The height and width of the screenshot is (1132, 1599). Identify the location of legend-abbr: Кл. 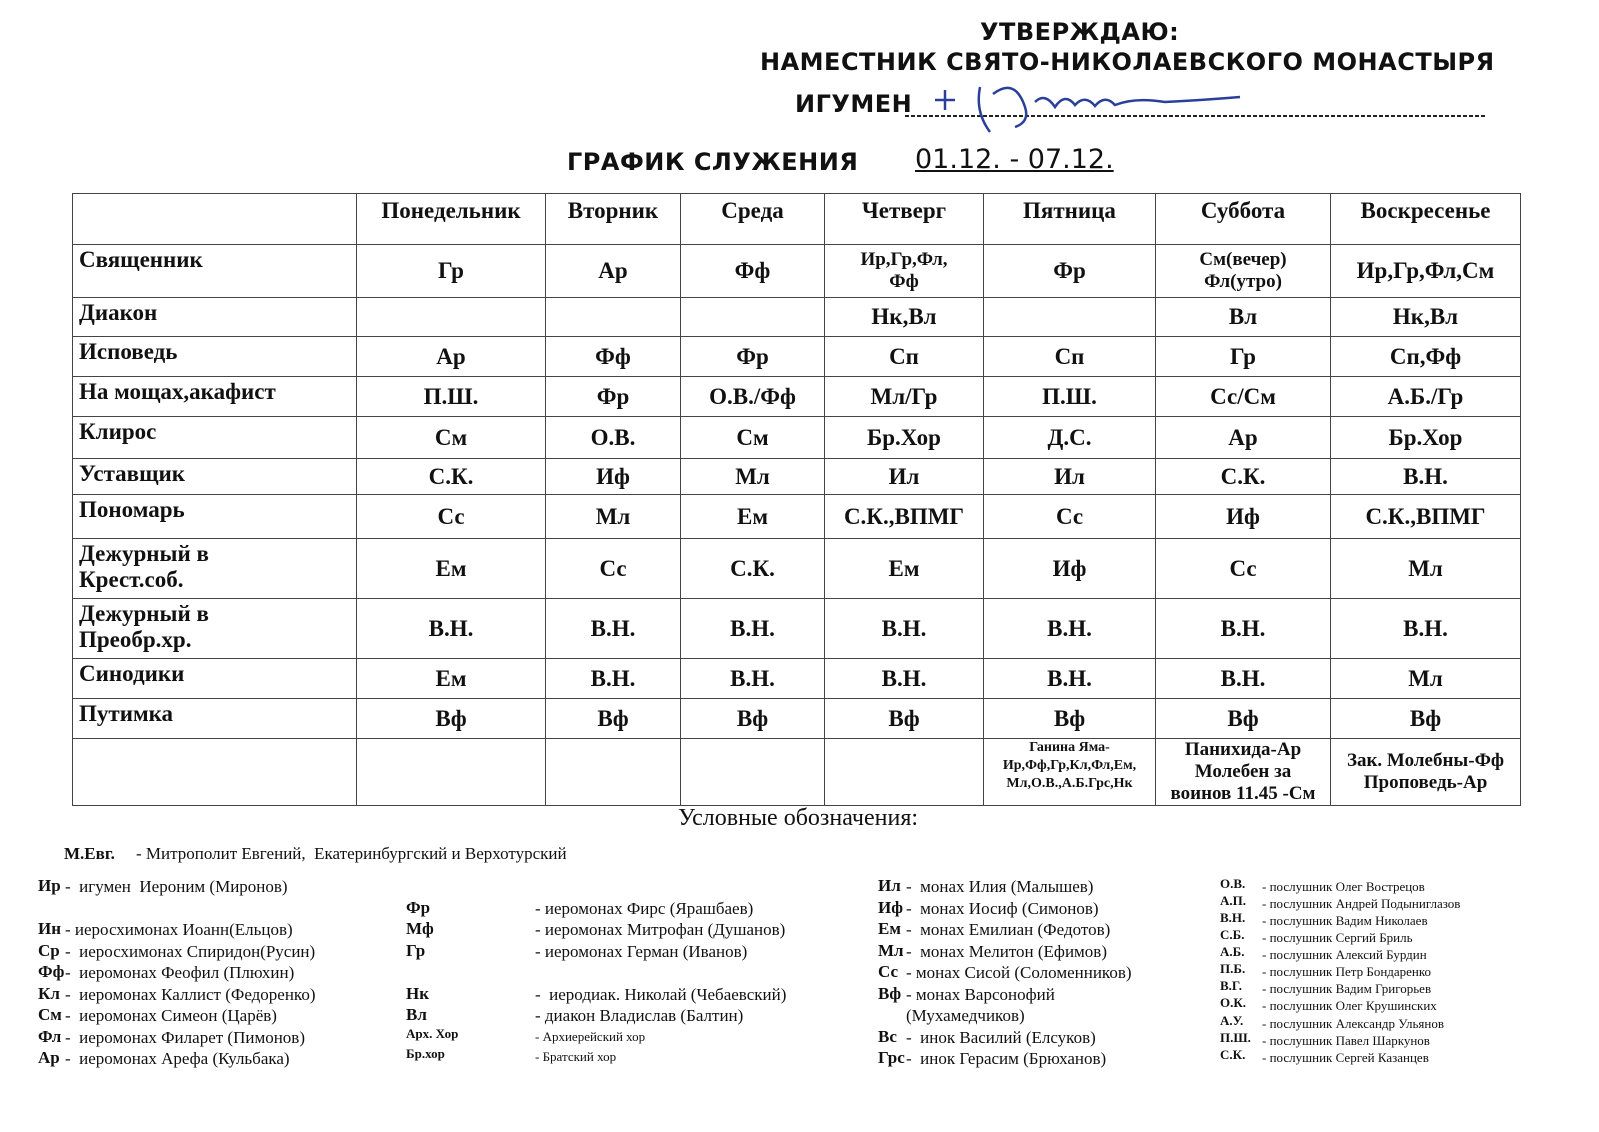
(49, 993).